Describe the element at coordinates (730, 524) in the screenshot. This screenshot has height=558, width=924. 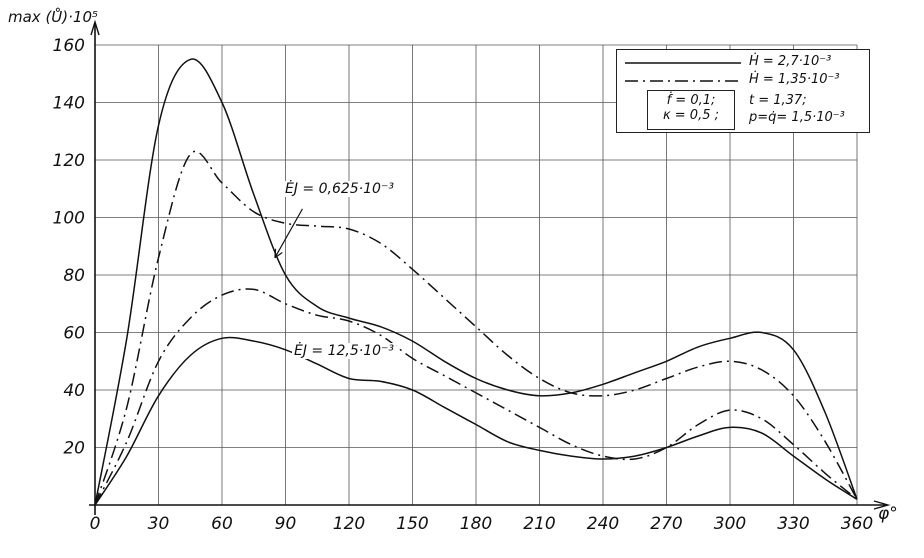
I see `x-tick-label: 300` at that location.